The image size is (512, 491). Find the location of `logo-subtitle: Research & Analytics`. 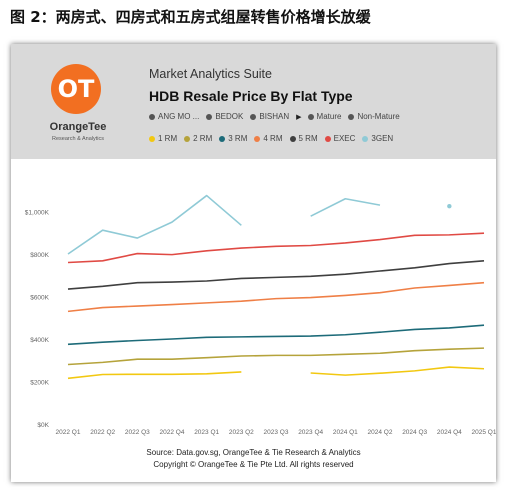

logo-subtitle: Research & Analytics is located at coordinates (78, 139).